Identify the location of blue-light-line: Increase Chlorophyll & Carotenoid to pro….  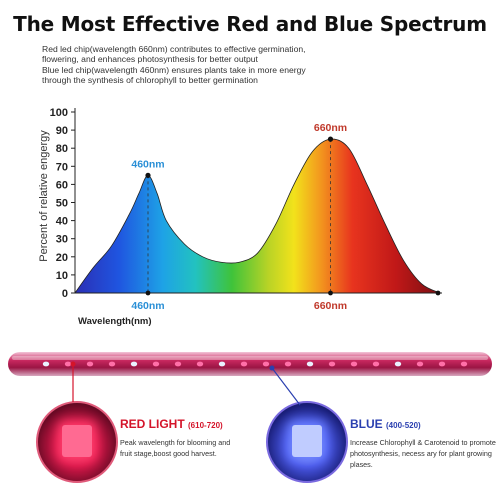
(423, 442).